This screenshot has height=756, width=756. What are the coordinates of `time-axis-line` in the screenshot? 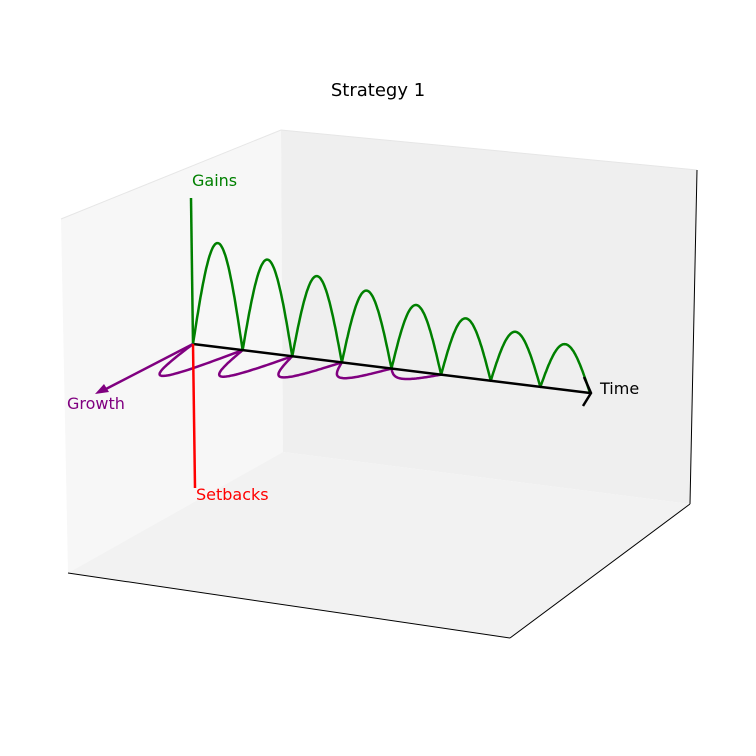 It's located at (391, 368).